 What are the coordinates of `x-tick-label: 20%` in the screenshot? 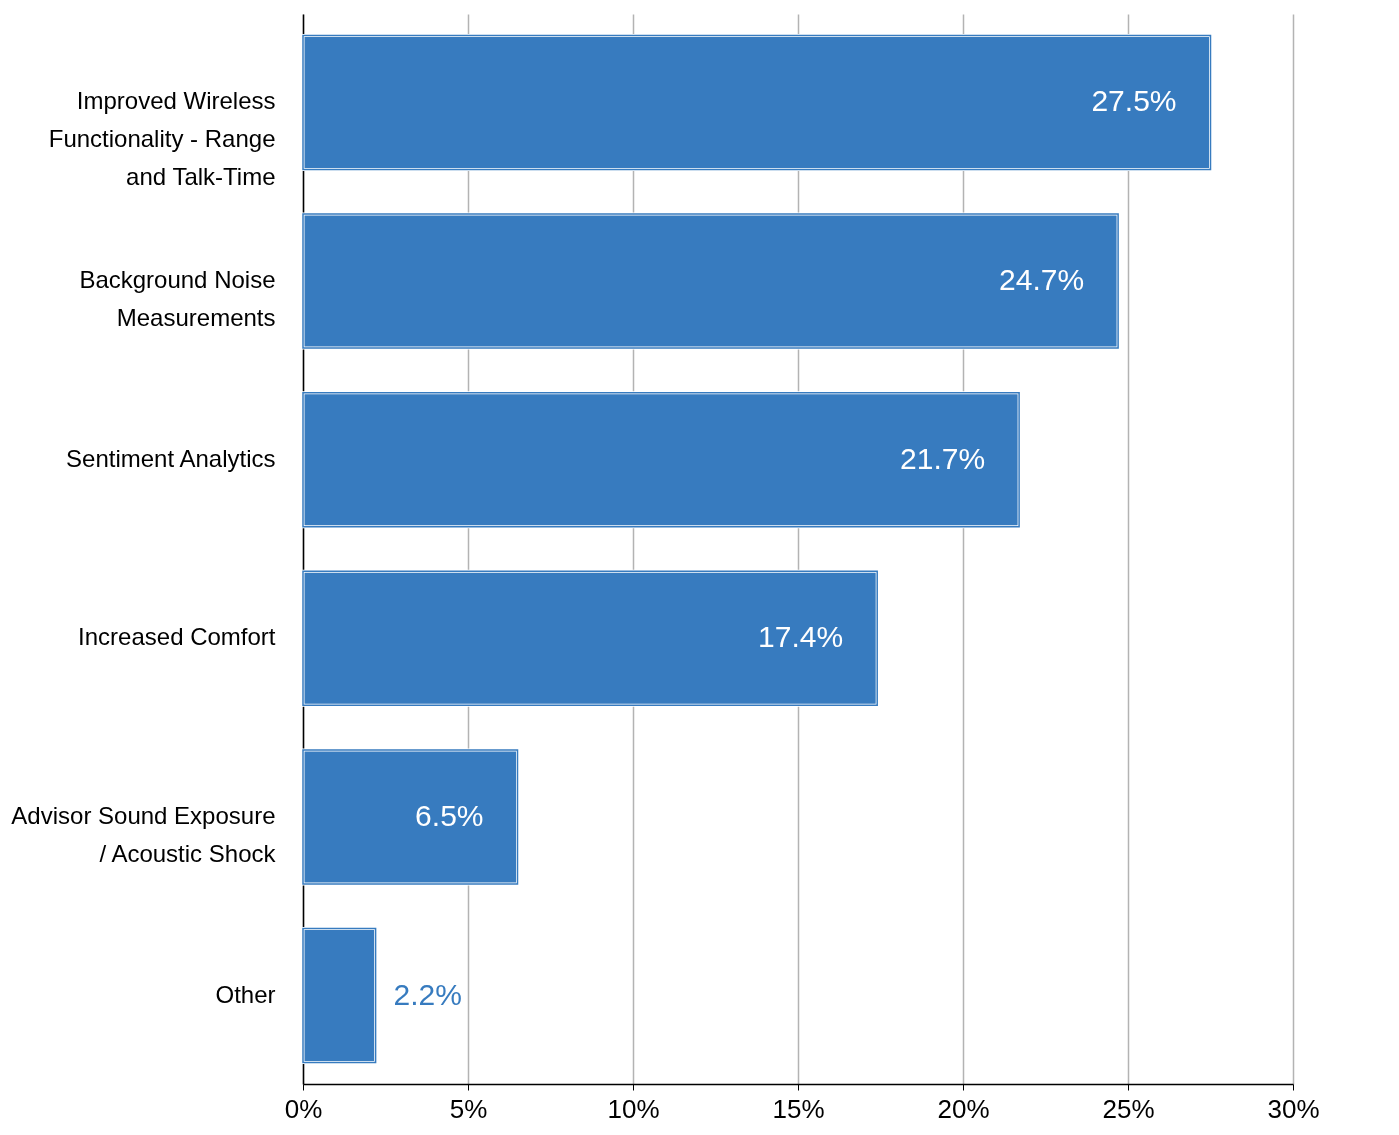 It's located at (963, 1108).